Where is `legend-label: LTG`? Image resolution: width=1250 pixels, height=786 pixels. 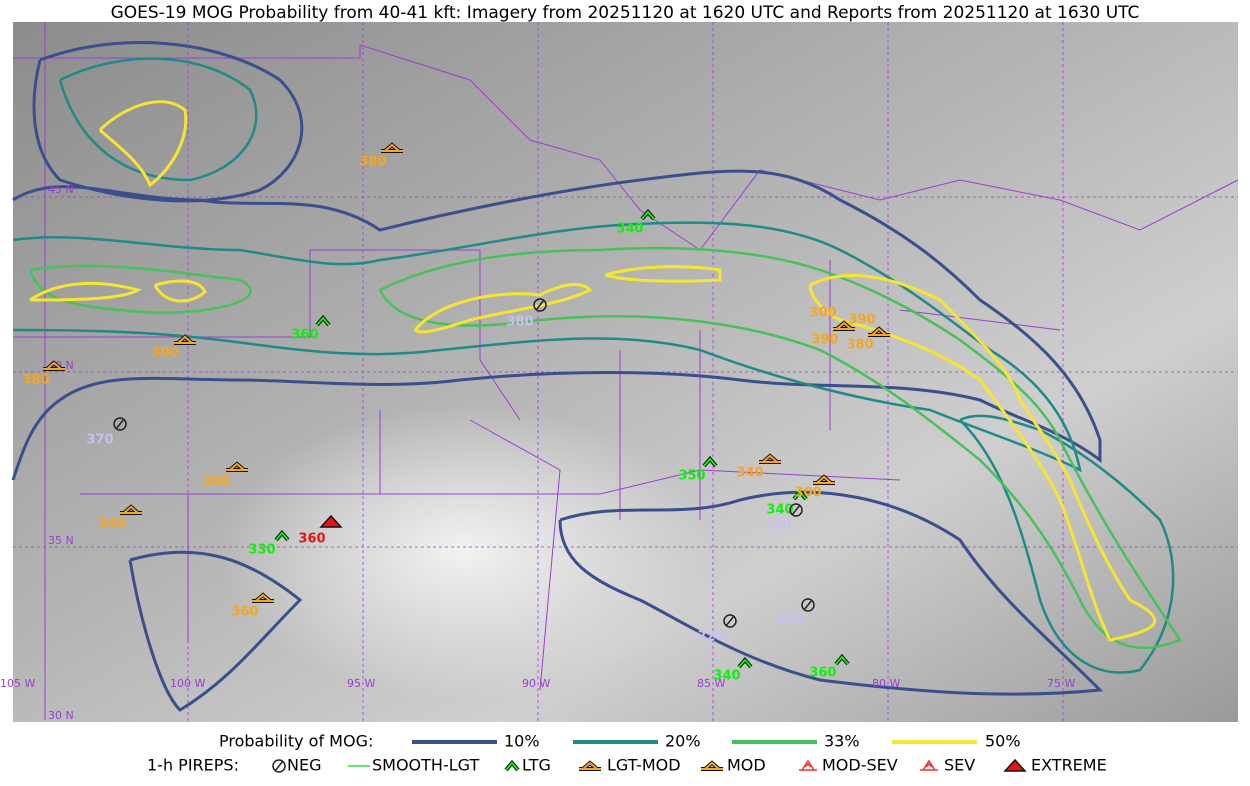 legend-label: LTG is located at coordinates (536, 765).